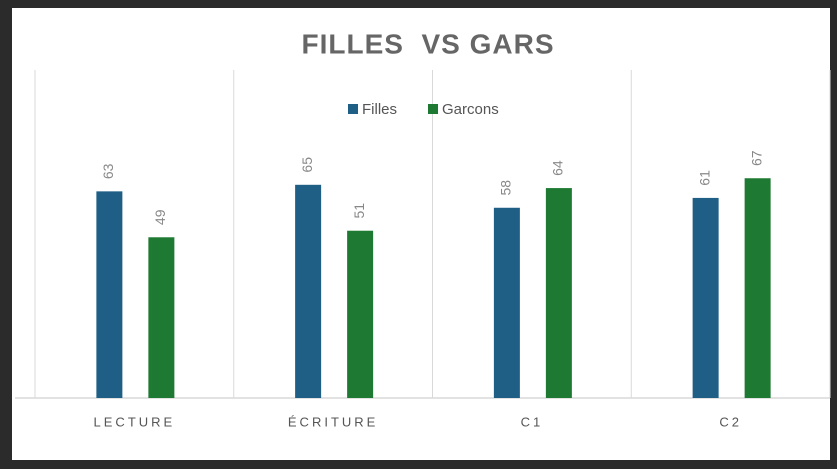  What do you see at coordinates (108, 171) in the screenshot?
I see `data-label: 63` at bounding box center [108, 171].